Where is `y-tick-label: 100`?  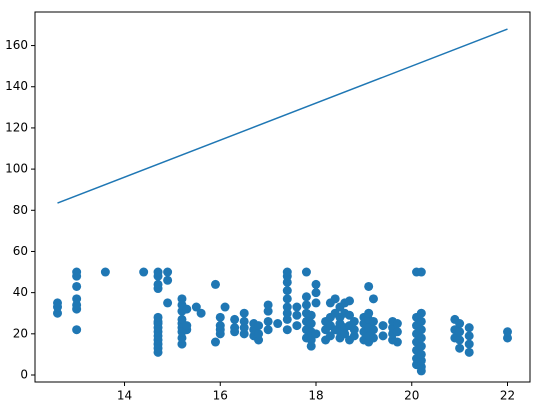
y-tick-label: 100 is located at coordinates (16, 169).